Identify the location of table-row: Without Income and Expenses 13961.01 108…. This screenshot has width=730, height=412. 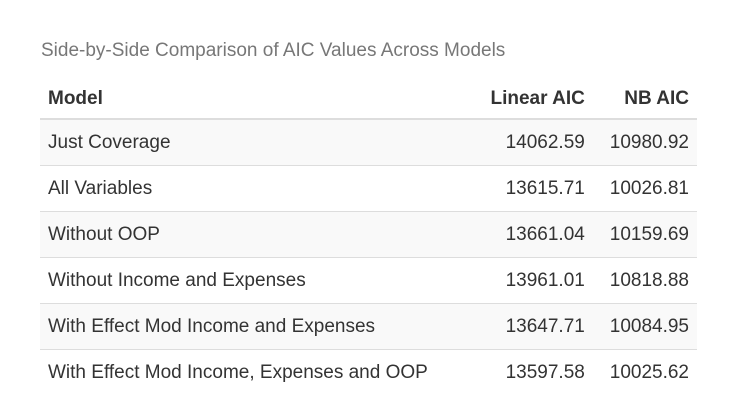
(368, 280).